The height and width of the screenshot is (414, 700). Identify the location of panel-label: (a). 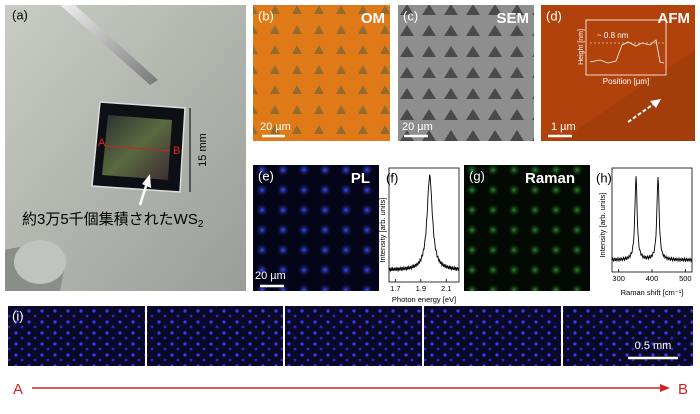
(20, 14).